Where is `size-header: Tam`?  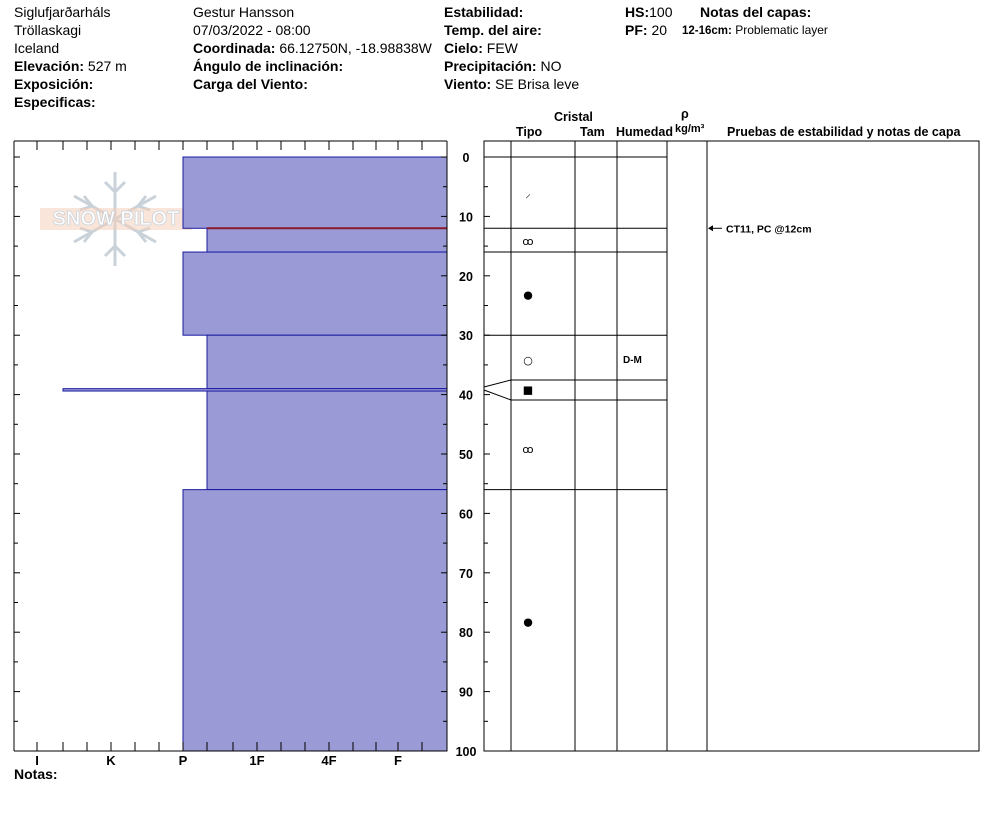 size-header: Tam is located at coordinates (592, 132).